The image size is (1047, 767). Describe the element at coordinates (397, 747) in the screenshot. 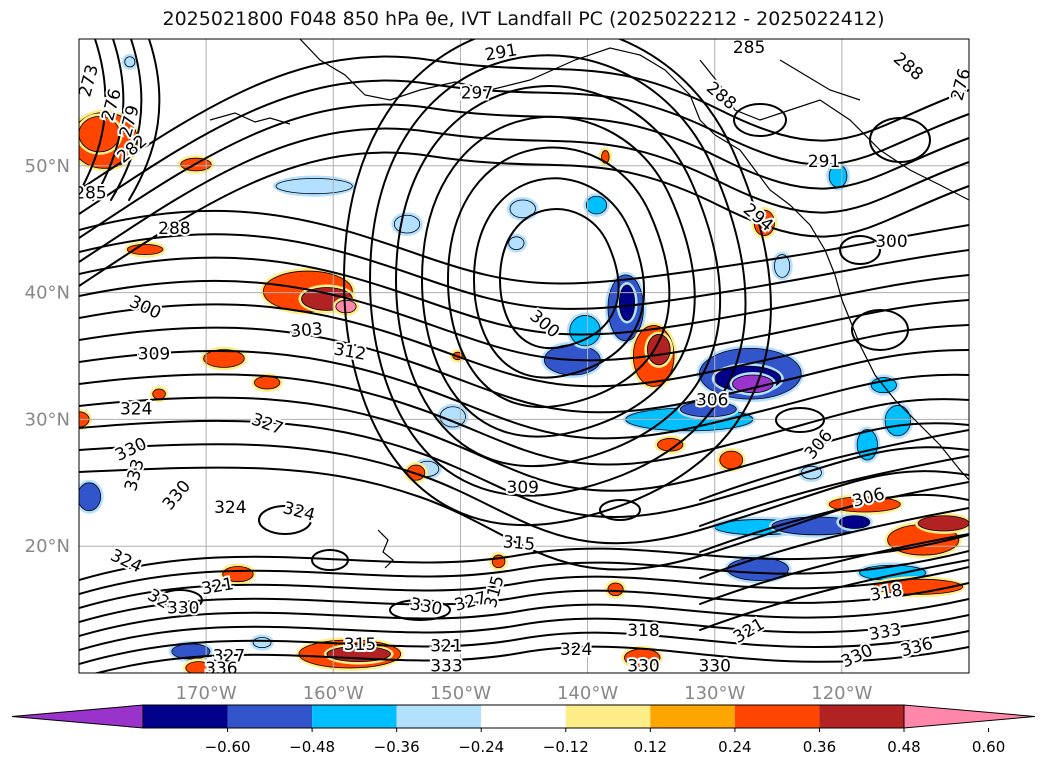

I see `colorbar-tick-label: −0.36` at that location.